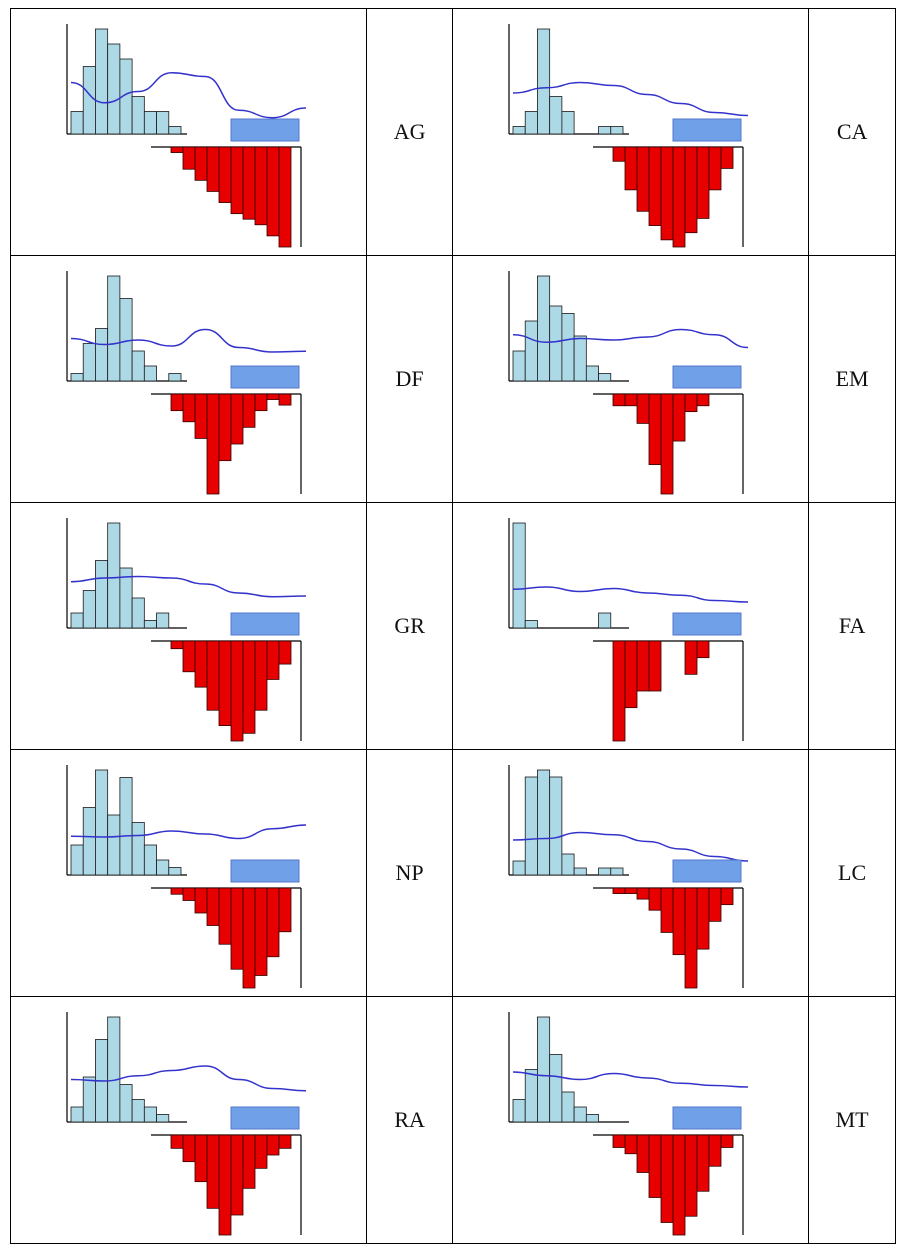 Image resolution: width=897 pixels, height=1244 pixels. I want to click on cell-label: LC, so click(852, 873).